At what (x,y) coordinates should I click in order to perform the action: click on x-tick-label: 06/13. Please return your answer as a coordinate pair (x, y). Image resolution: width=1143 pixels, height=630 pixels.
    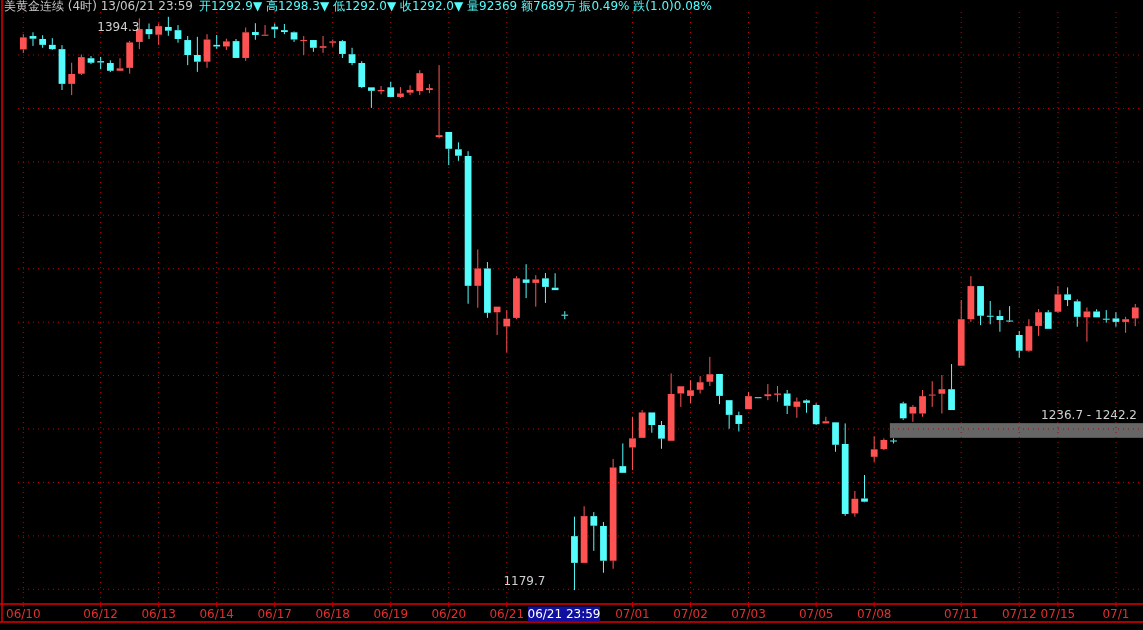
    Looking at the image, I should click on (158, 614).